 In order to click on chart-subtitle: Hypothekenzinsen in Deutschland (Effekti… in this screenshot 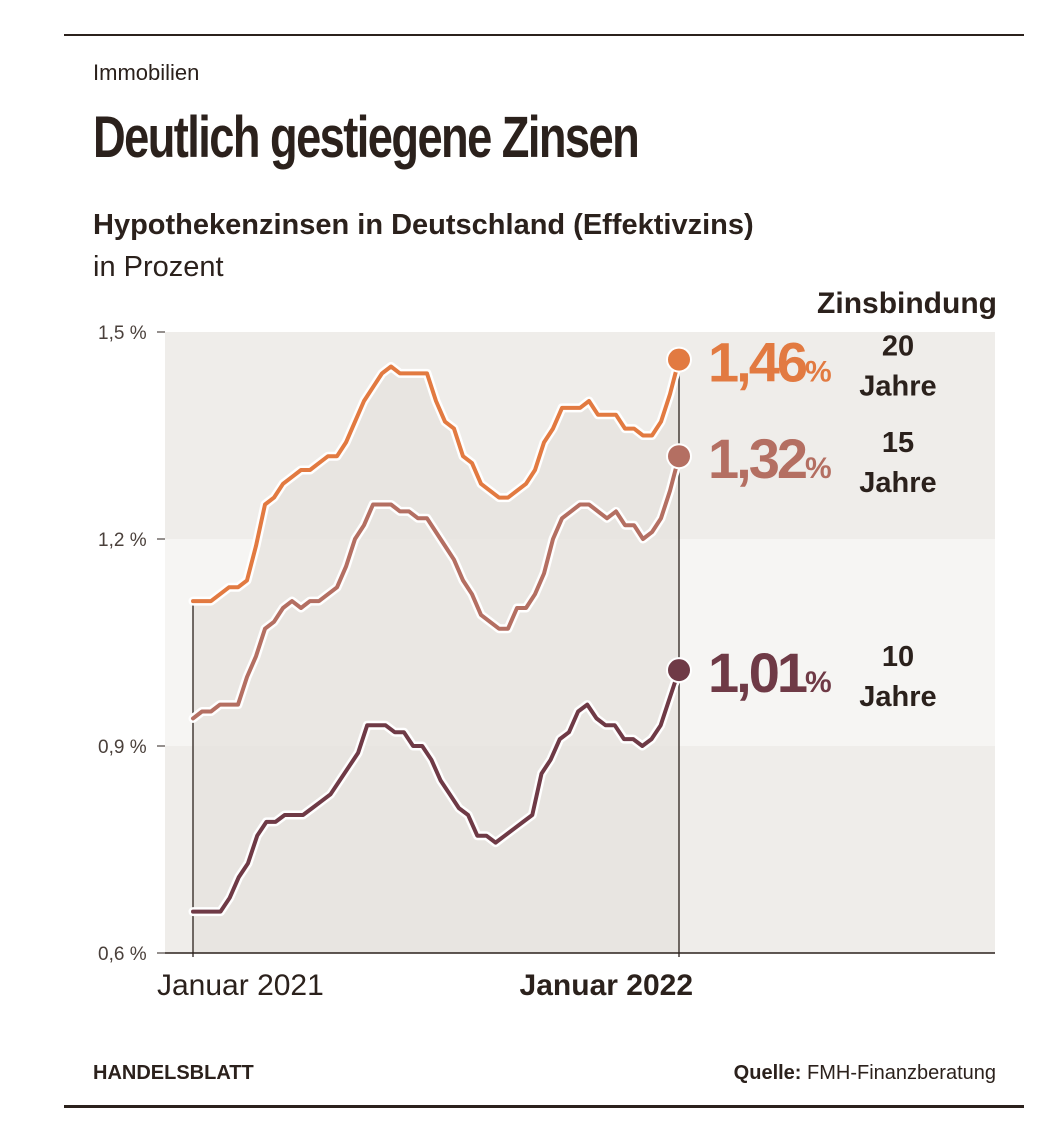, I will do `click(423, 225)`.